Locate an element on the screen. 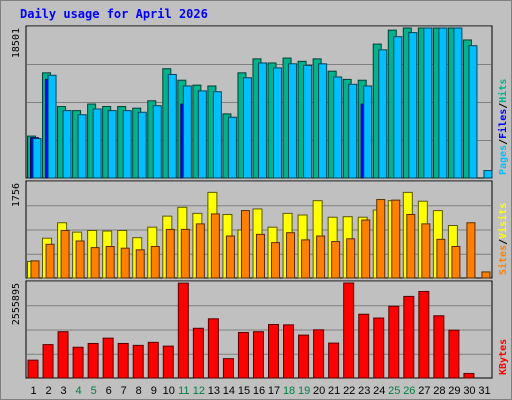 This screenshot has width=512, height=400. legend-entry: Pages is located at coordinates (503, 160).